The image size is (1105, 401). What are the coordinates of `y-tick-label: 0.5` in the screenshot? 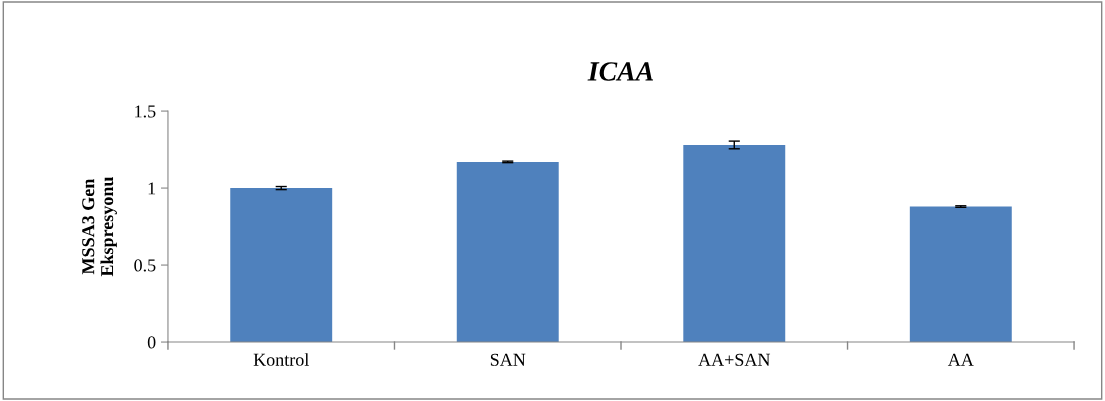 It's located at (145, 265).